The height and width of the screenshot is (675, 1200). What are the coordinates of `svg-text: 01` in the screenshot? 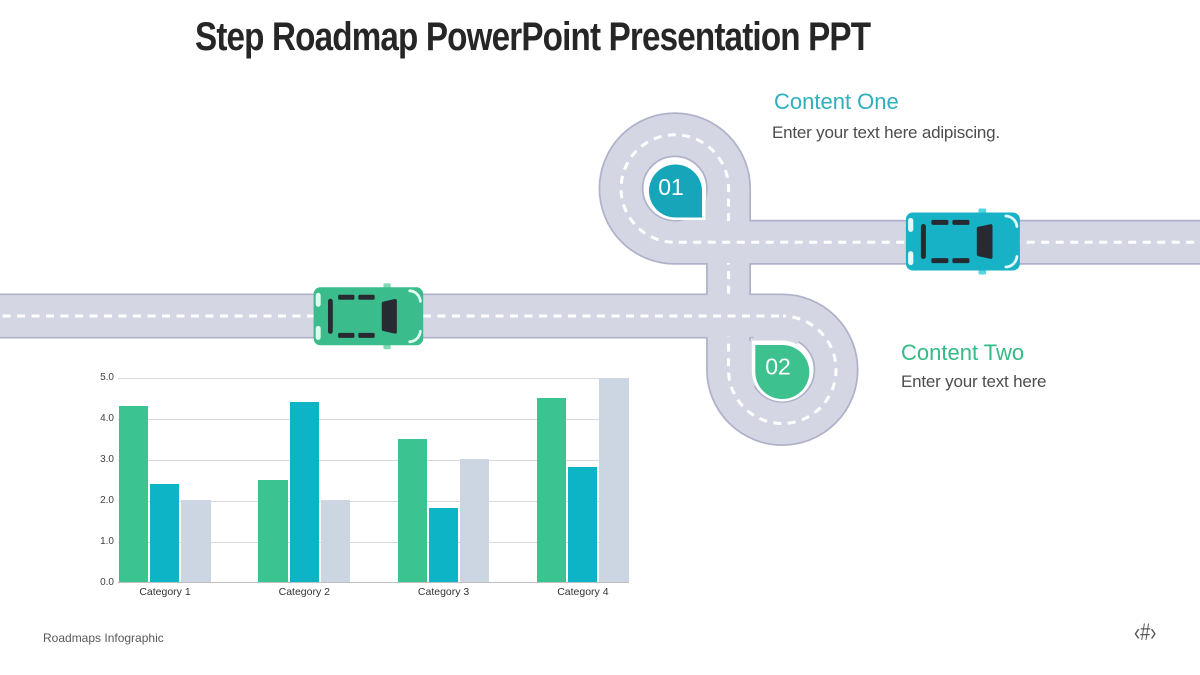 It's located at (671, 187).